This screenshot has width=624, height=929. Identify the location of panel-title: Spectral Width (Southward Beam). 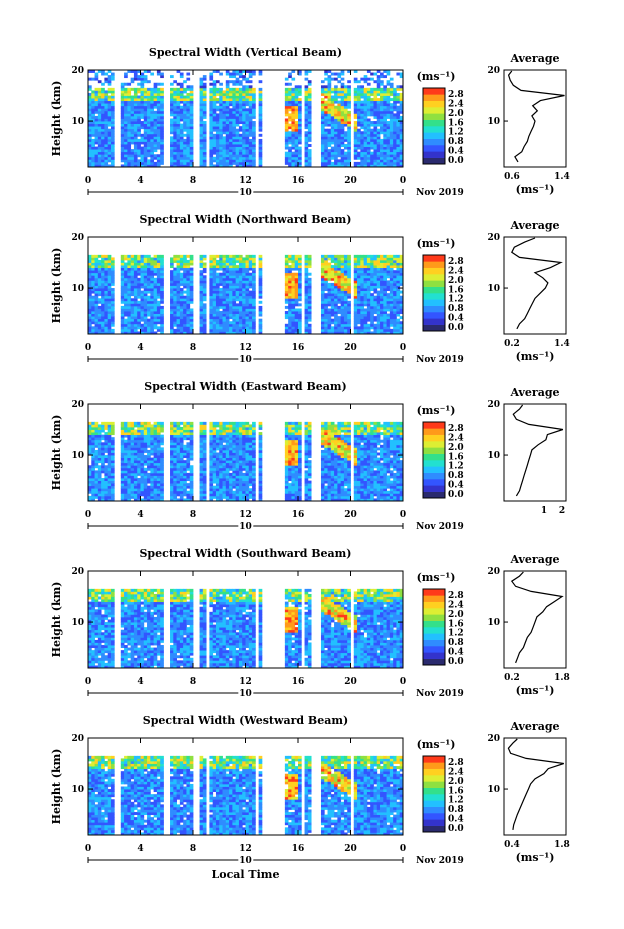
(245, 553).